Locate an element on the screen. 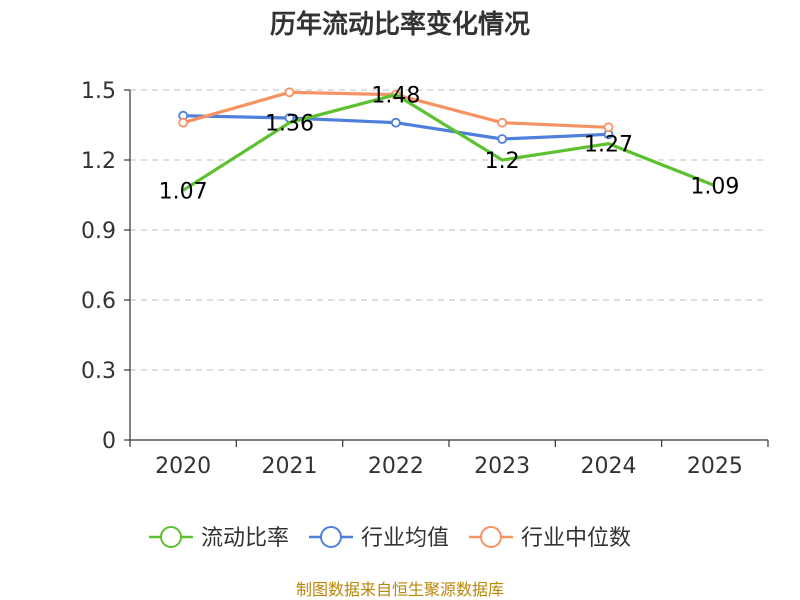  x-tick-label-2024: 2024 is located at coordinates (609, 466).